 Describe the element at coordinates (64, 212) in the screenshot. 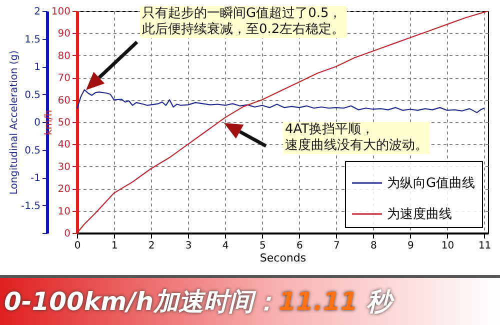

I see `y-tick-label: 10` at that location.